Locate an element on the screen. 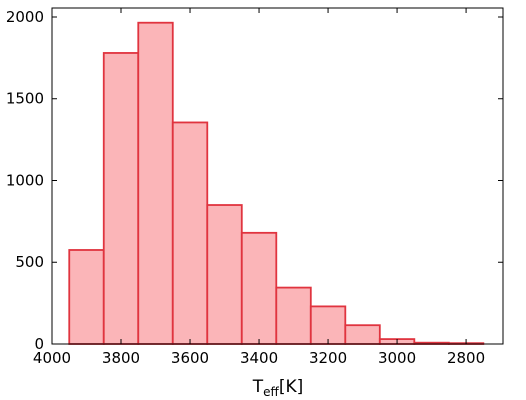 The width and height of the screenshot is (526, 400). y-tick-label: 2000 is located at coordinates (25, 17).